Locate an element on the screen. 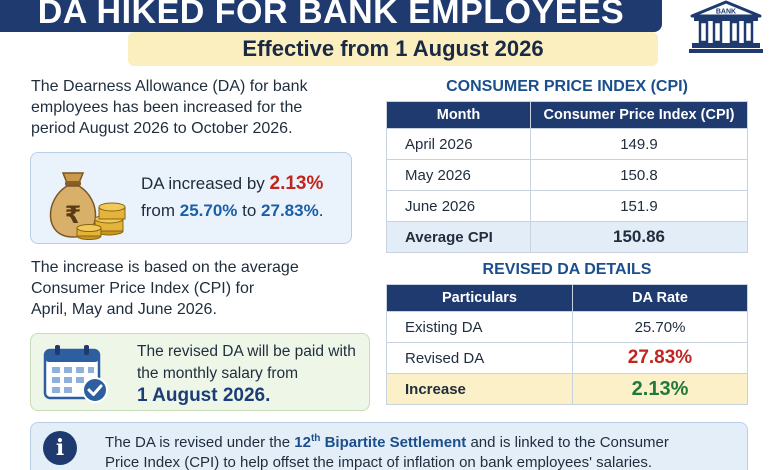 The width and height of the screenshot is (780, 470). calendar-check-icon is located at coordinates (75, 374).